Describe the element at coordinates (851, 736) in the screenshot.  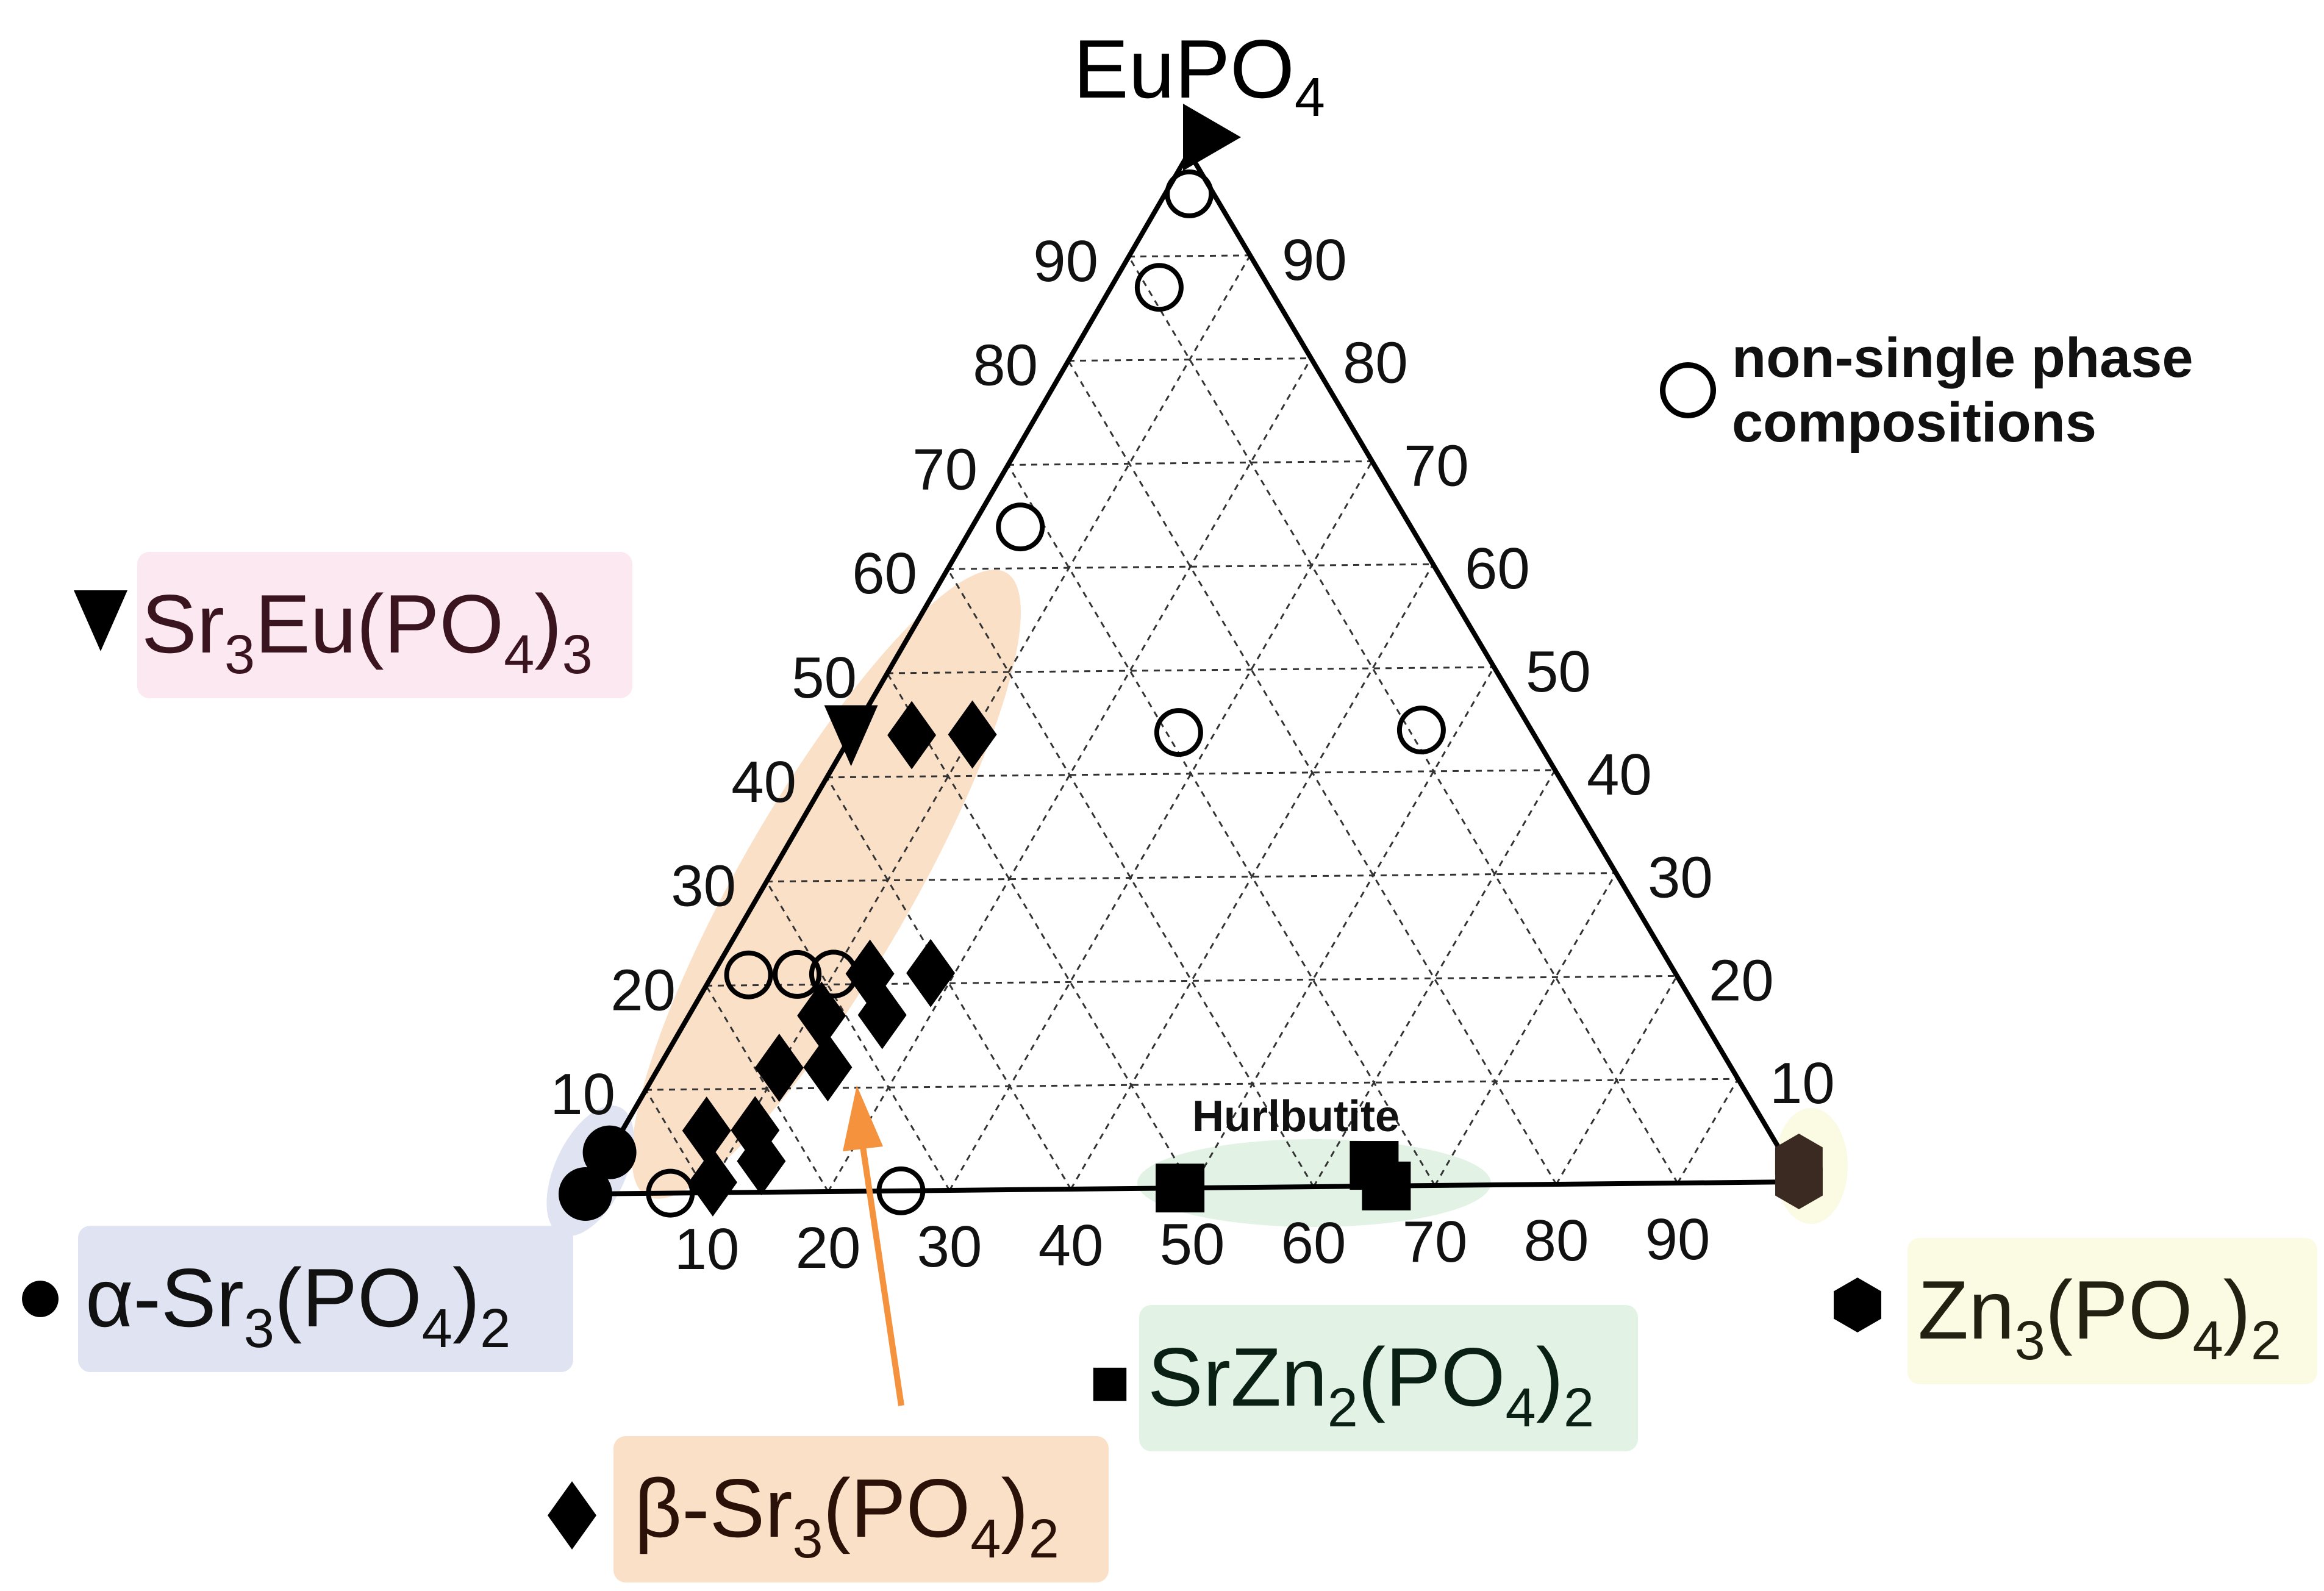
I see `data-point-down-triangle` at that location.